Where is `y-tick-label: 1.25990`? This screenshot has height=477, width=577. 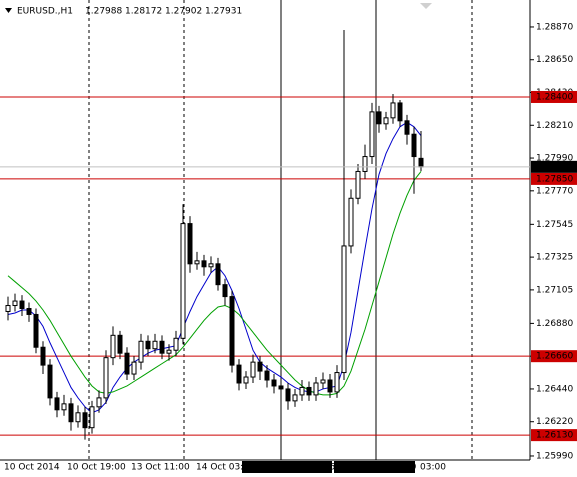 y-tick-label: 1.25990 is located at coordinates (554, 456).